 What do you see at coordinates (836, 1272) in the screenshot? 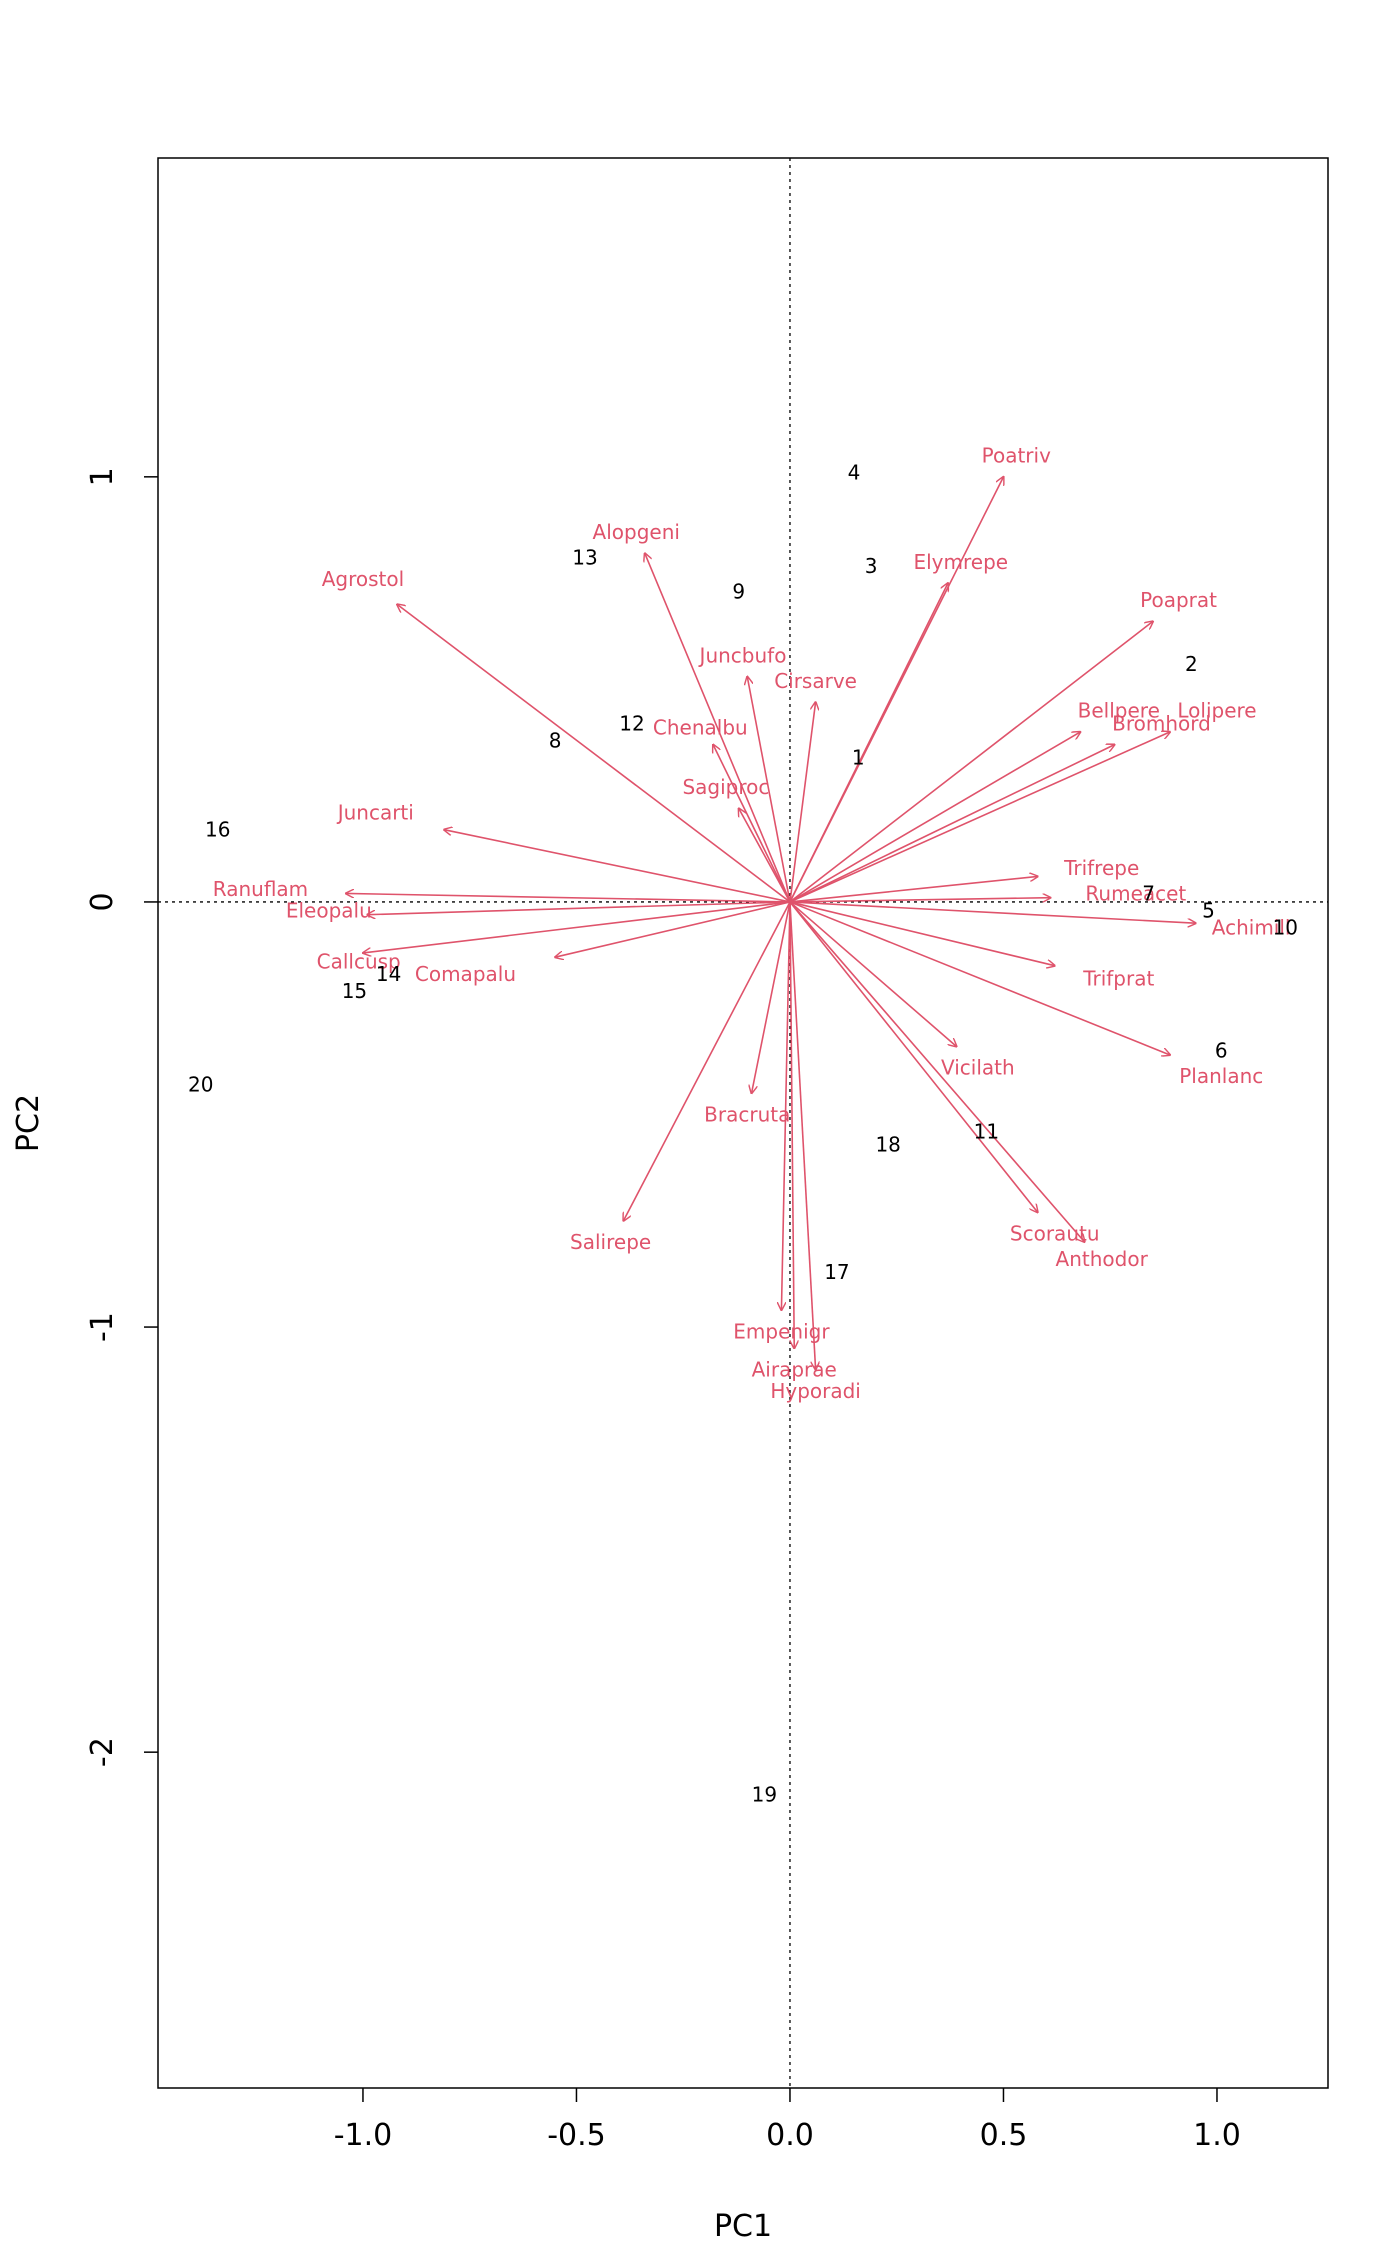
I see `site-label: 17` at bounding box center [836, 1272].